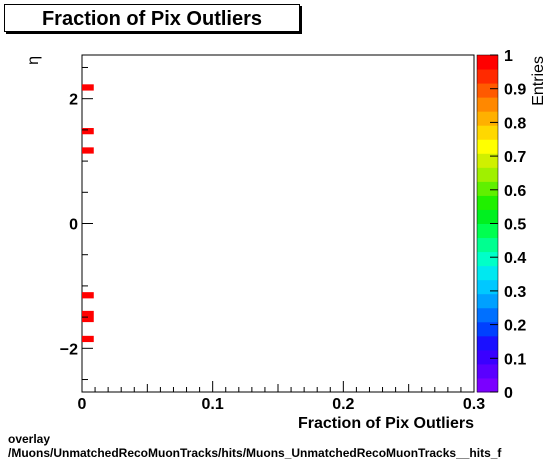 The image size is (546, 462). Describe the element at coordinates (515, 326) in the screenshot. I see `color-scale-tick-label: 0.2` at that location.